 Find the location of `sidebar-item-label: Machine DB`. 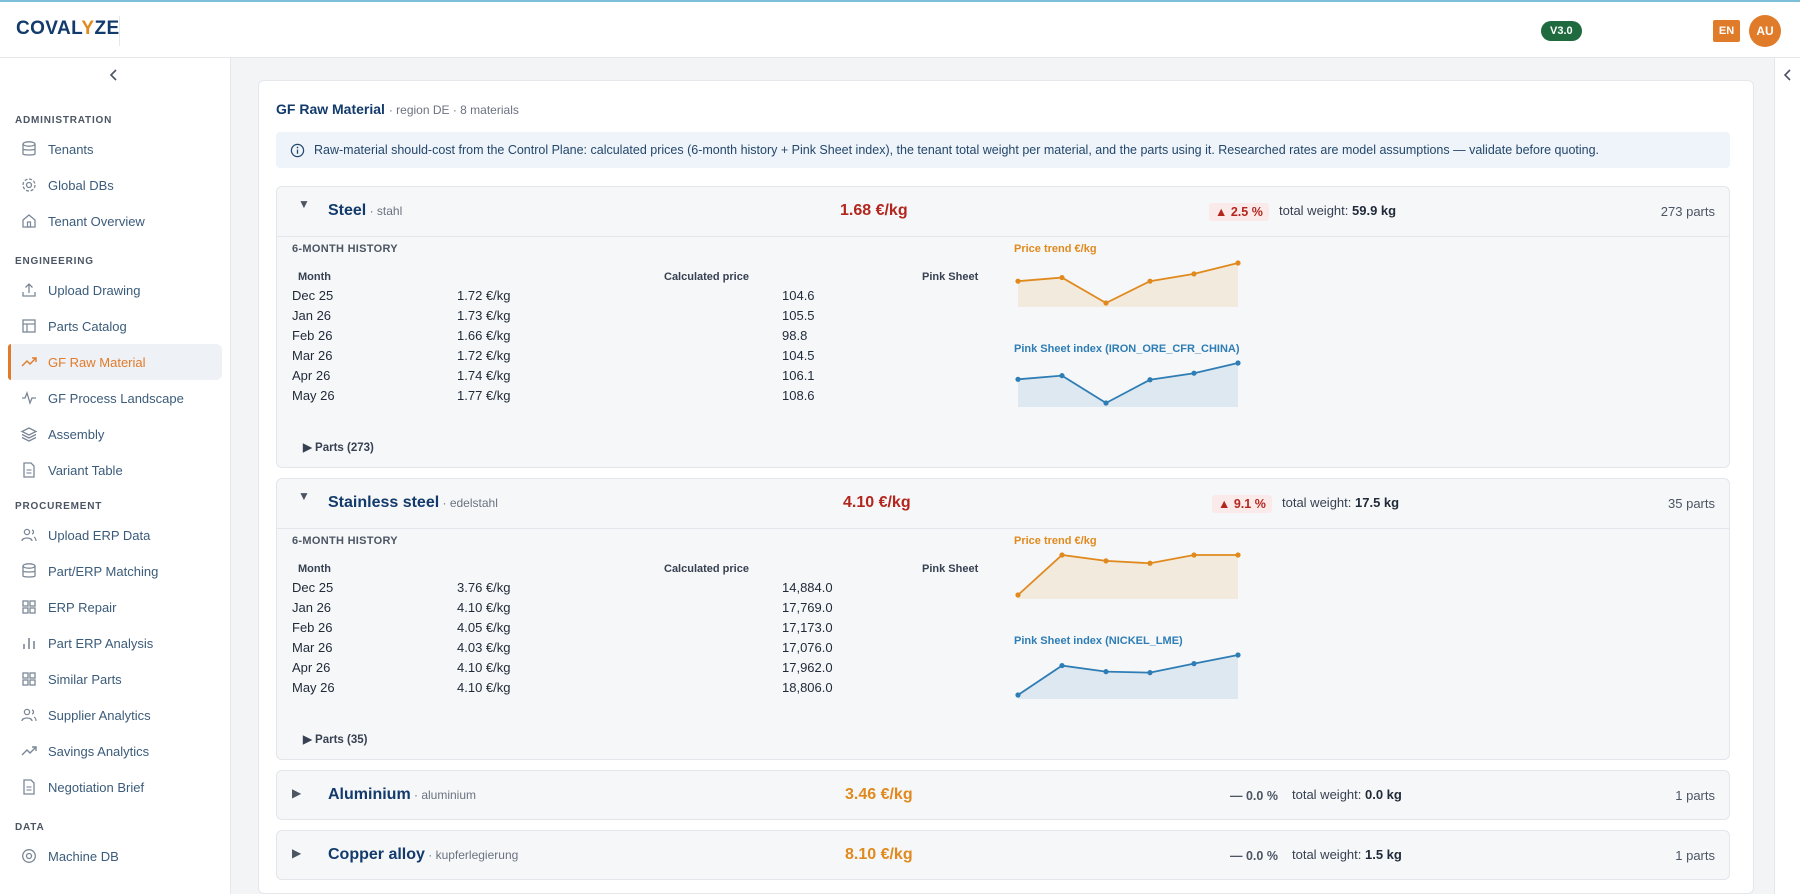

sidebar-item-label: Machine DB is located at coordinates (83, 856).